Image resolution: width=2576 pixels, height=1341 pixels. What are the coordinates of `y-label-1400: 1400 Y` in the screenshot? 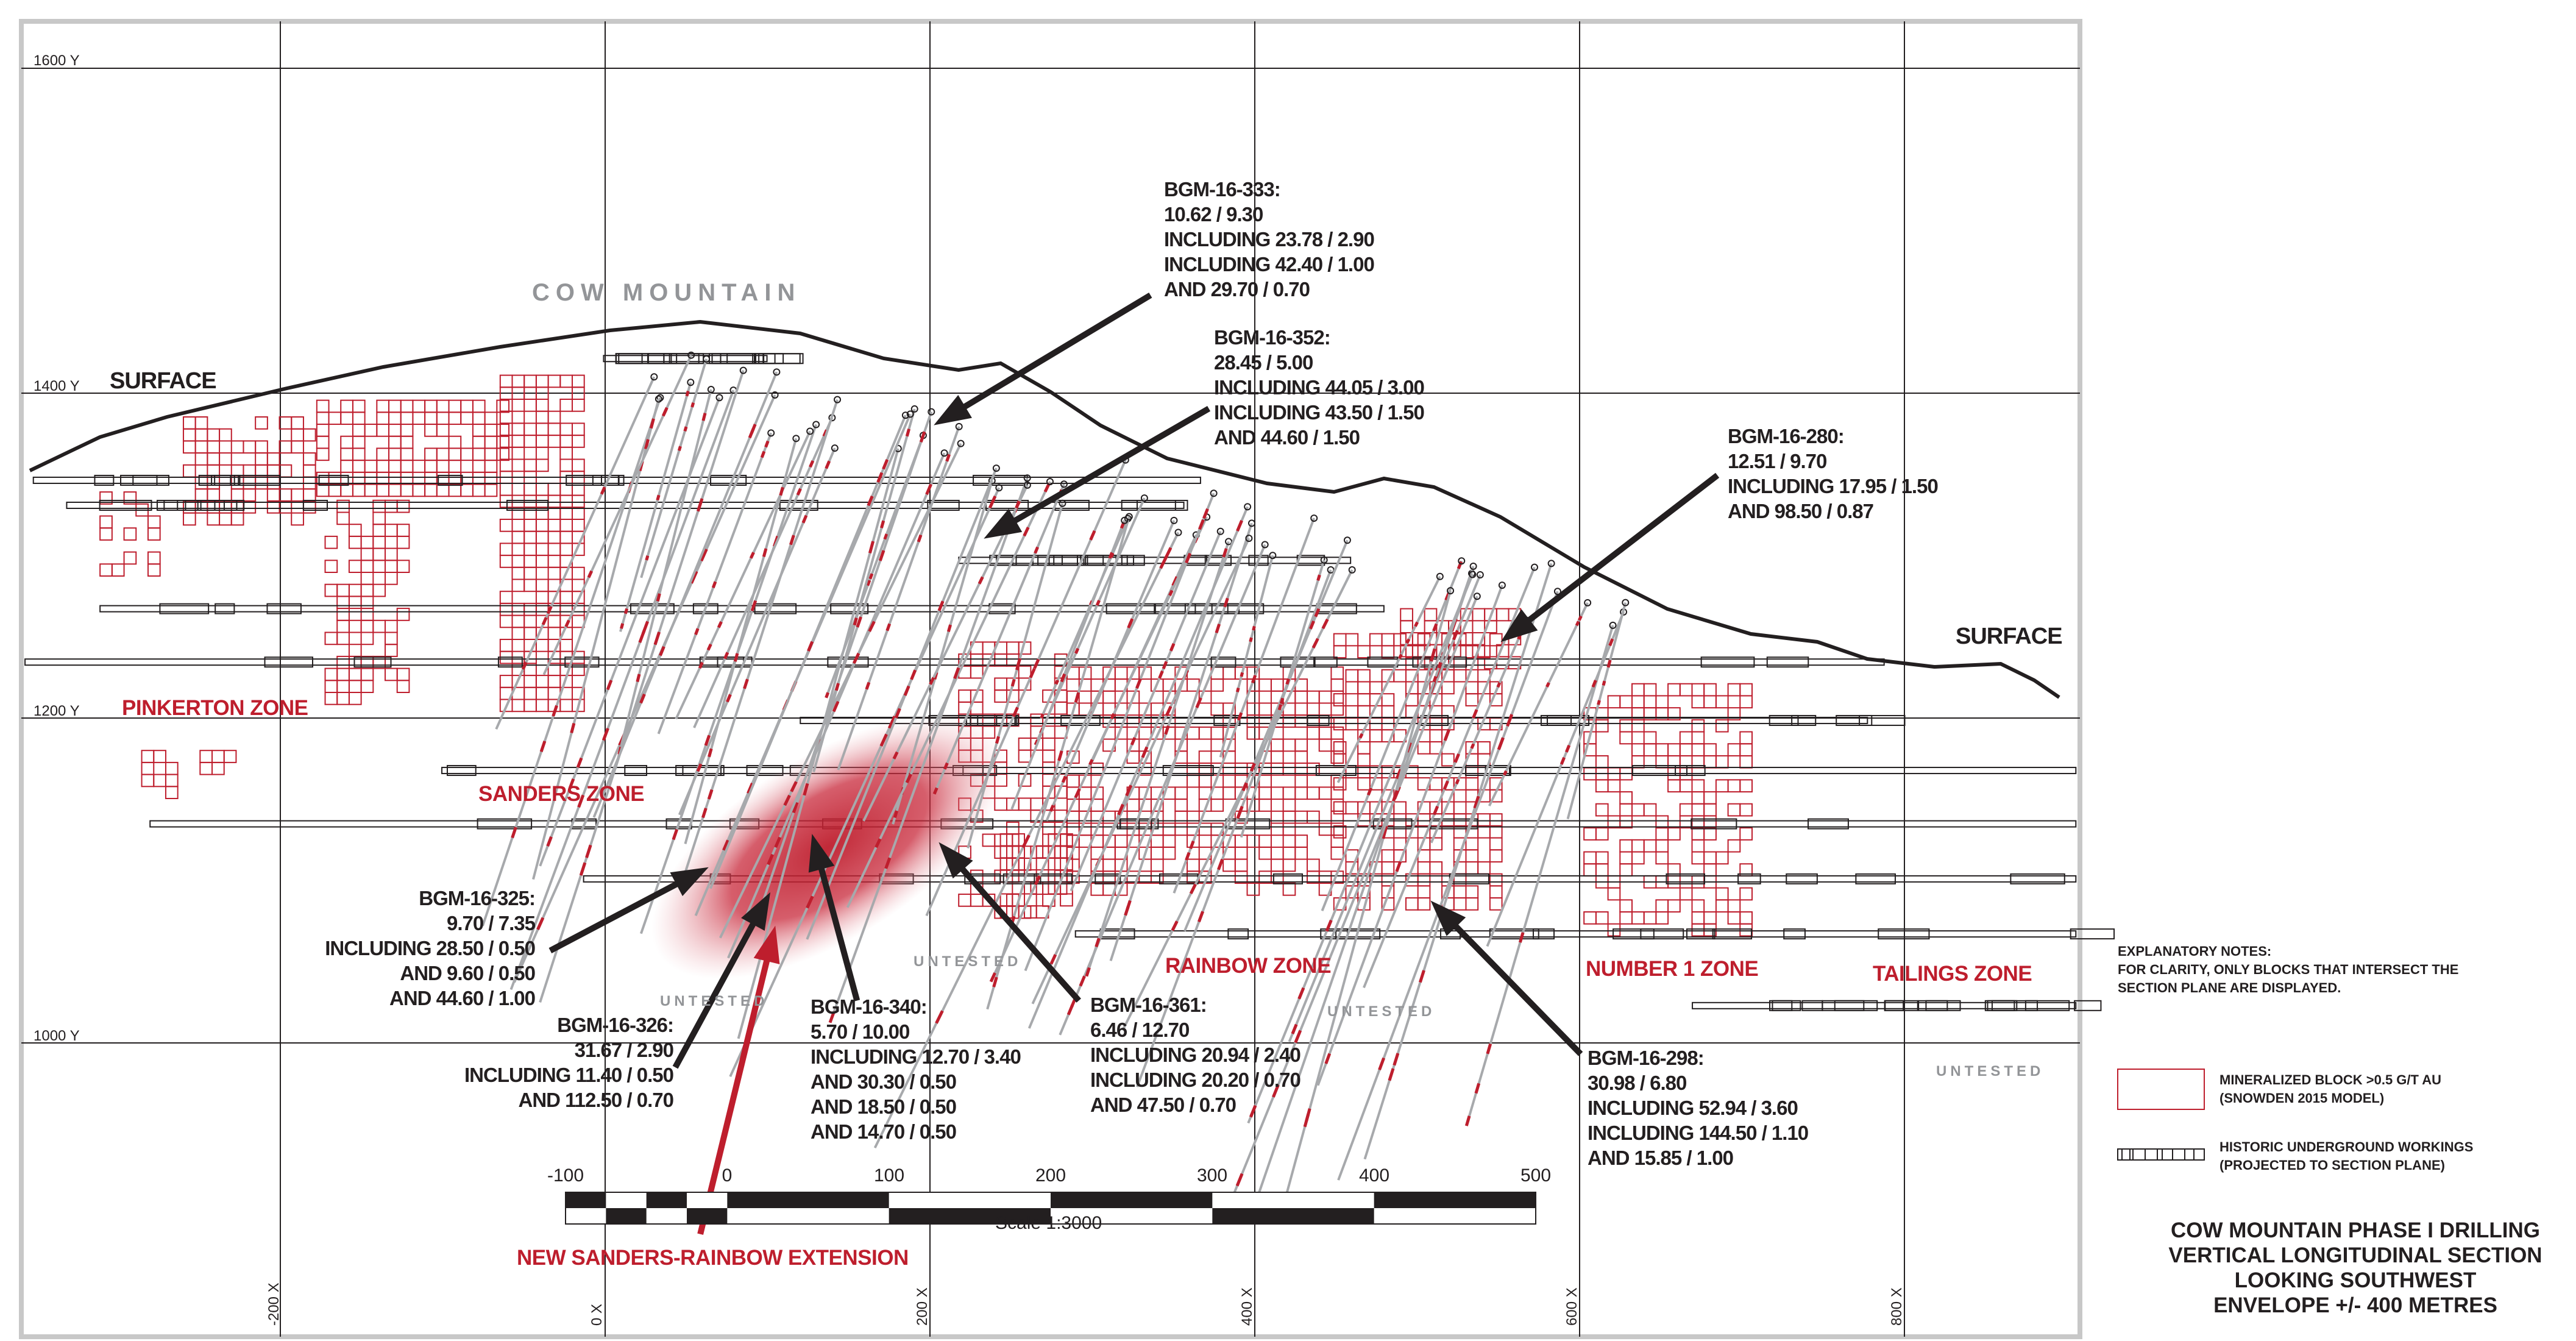 It's located at (57, 386).